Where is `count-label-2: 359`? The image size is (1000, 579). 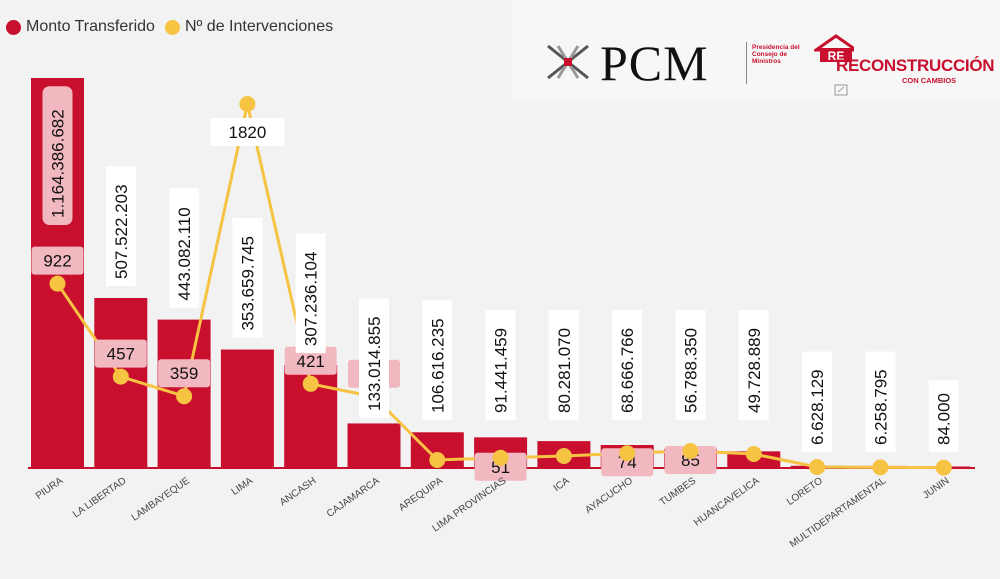
count-label-2: 359 is located at coordinates (184, 373).